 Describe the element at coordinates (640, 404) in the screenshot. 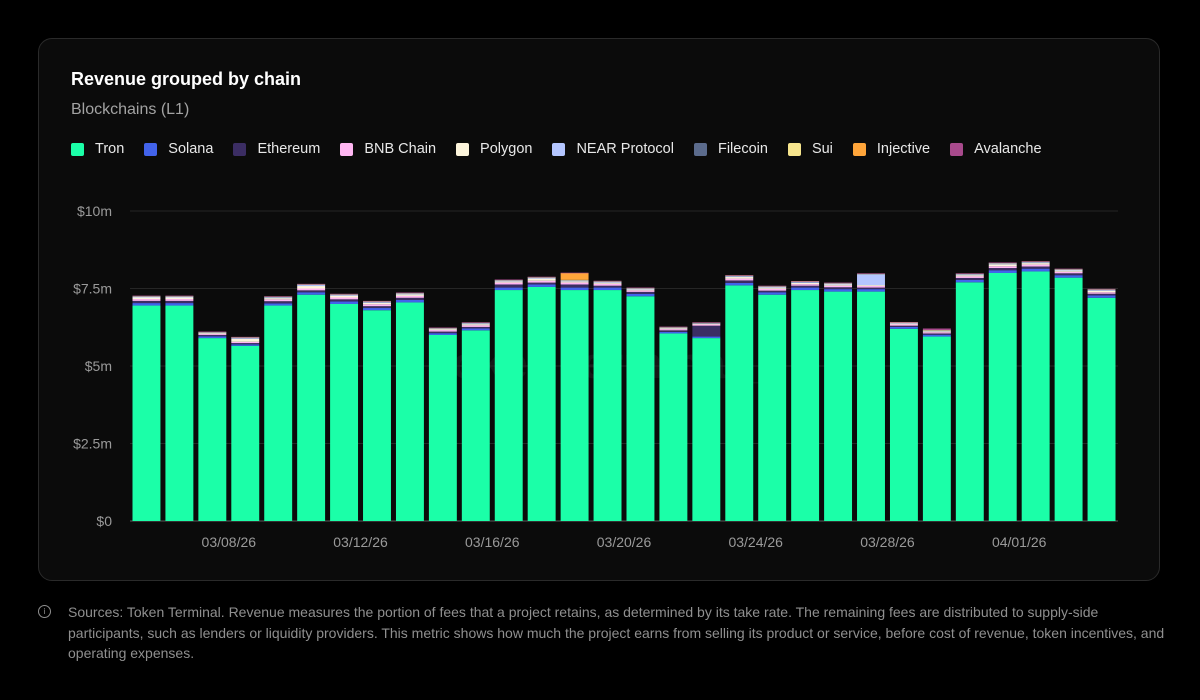

I see `bar-03/20/26` at that location.